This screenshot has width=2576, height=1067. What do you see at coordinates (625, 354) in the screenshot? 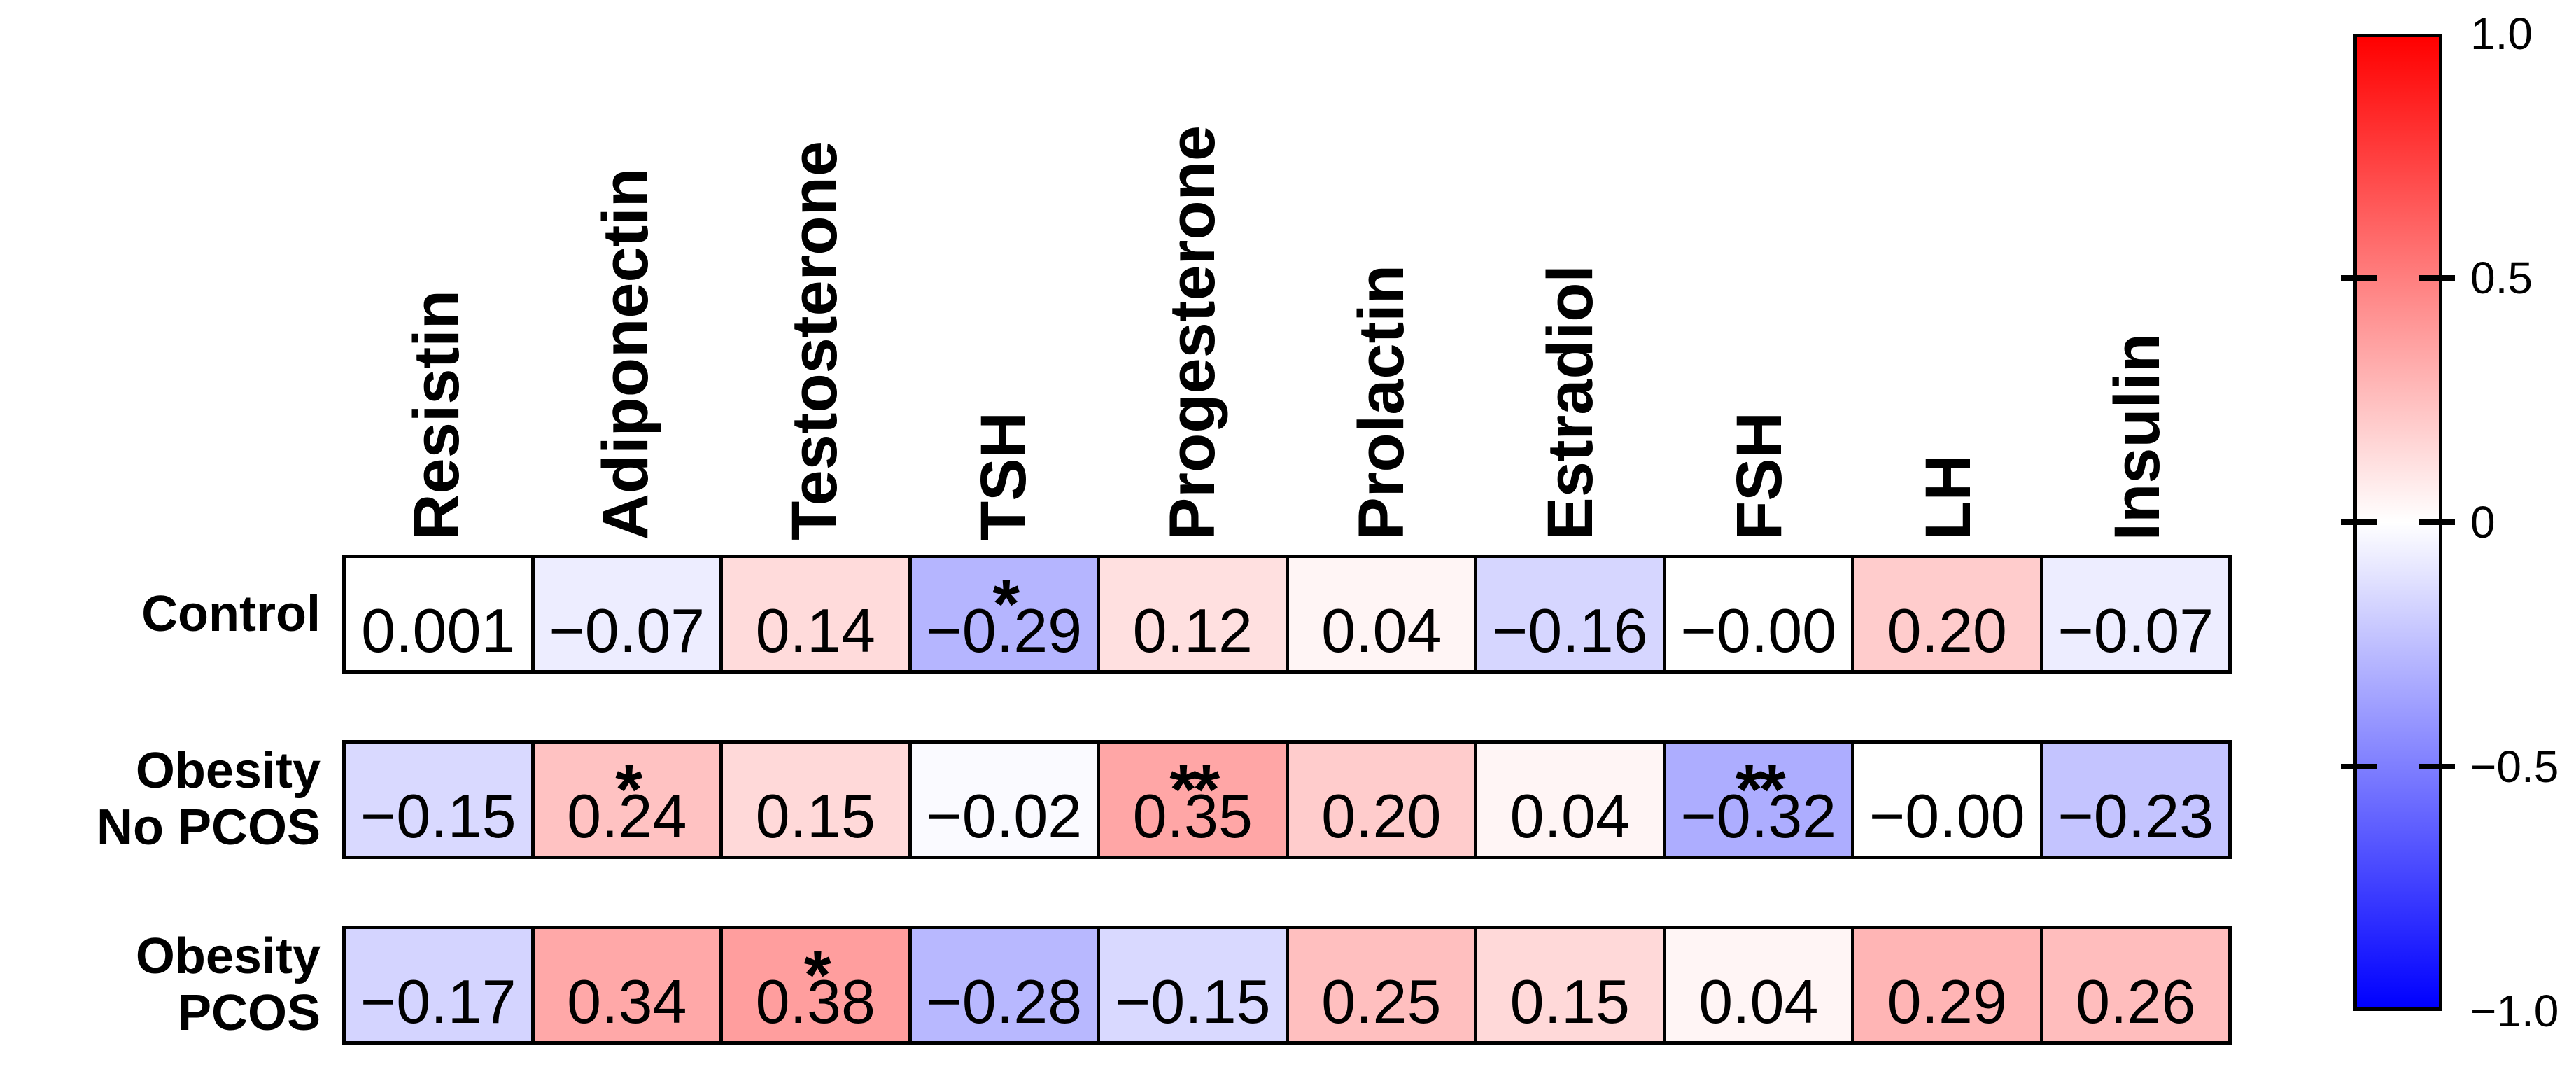
I see `column-header-label: Adiponectin` at bounding box center [625, 354].